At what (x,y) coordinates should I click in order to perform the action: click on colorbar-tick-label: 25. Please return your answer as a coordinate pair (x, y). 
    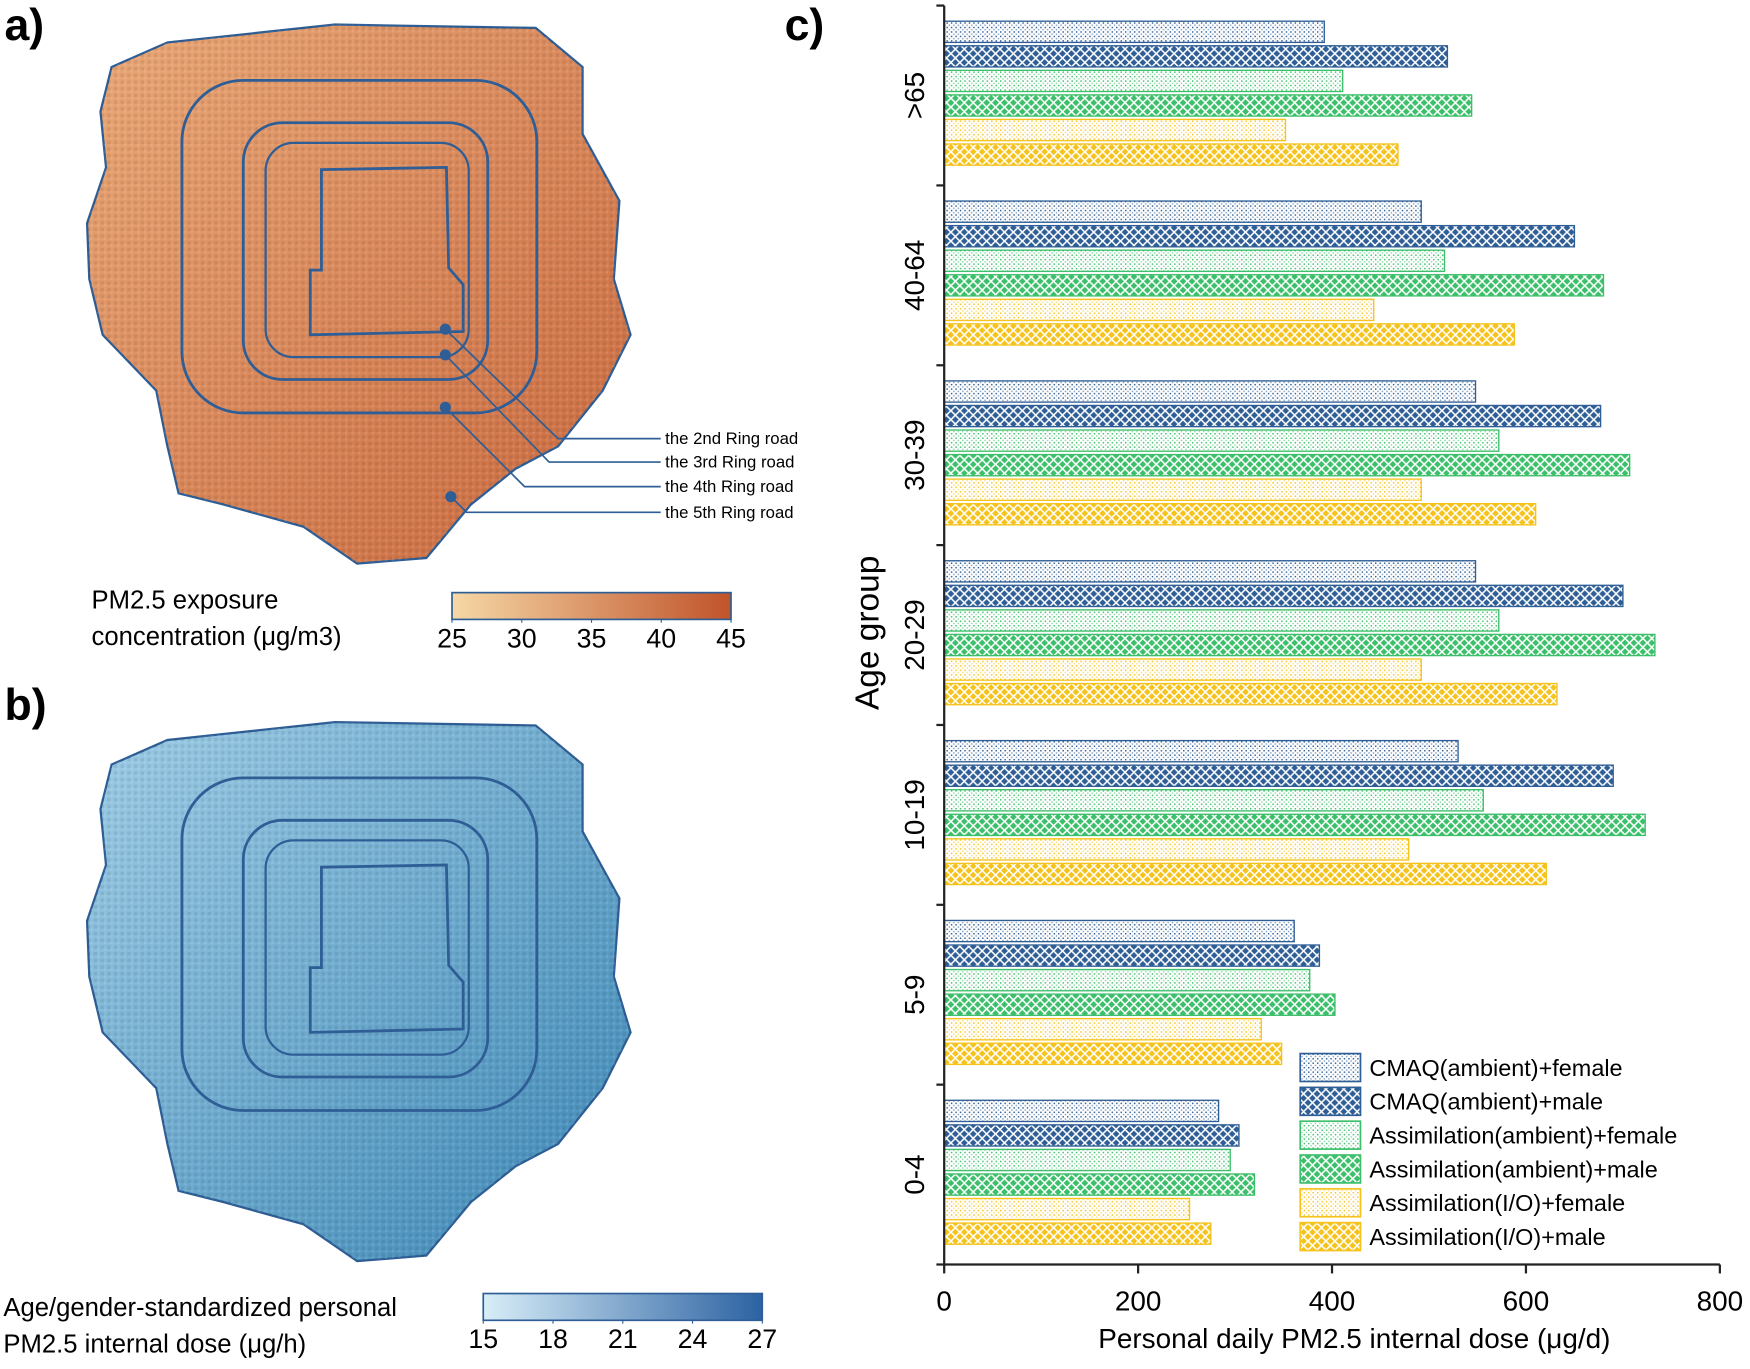
    Looking at the image, I should click on (452, 638).